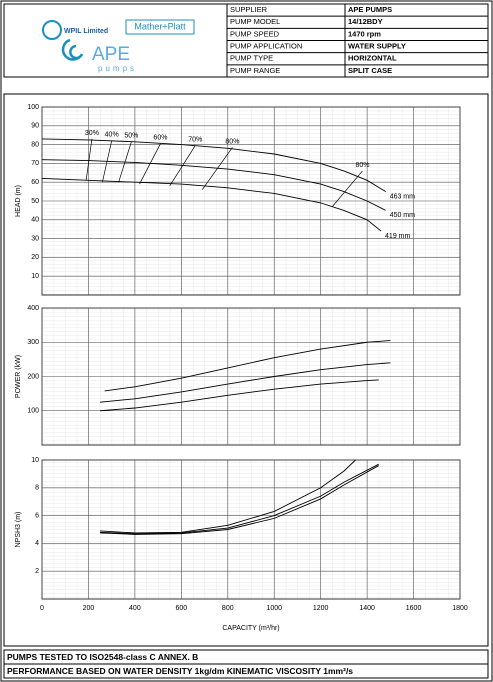 The width and height of the screenshot is (493, 682). I want to click on footer-line: PUMPS TESTED TO ISO2548-class C ANNEX. B, so click(102, 657).